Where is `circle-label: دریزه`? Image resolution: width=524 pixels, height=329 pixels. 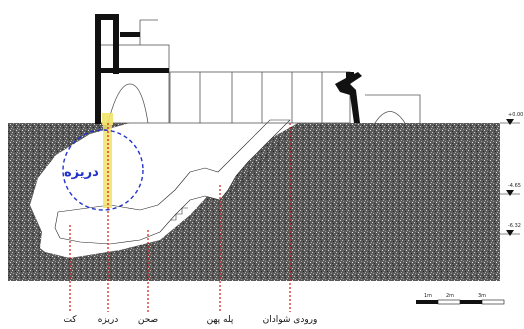 circle-label: دریزه is located at coordinates (81, 172).